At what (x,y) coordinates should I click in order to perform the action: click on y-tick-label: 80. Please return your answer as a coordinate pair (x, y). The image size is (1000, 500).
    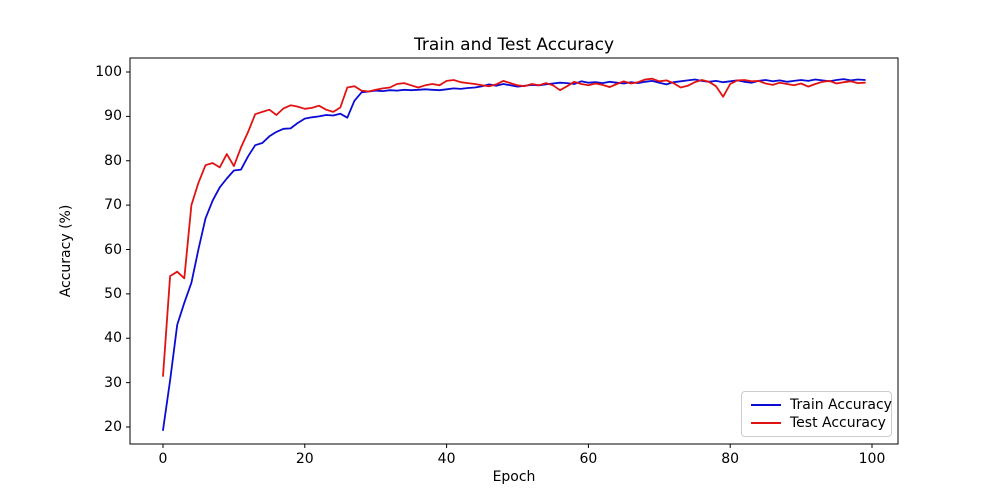
    Looking at the image, I should click on (113, 160).